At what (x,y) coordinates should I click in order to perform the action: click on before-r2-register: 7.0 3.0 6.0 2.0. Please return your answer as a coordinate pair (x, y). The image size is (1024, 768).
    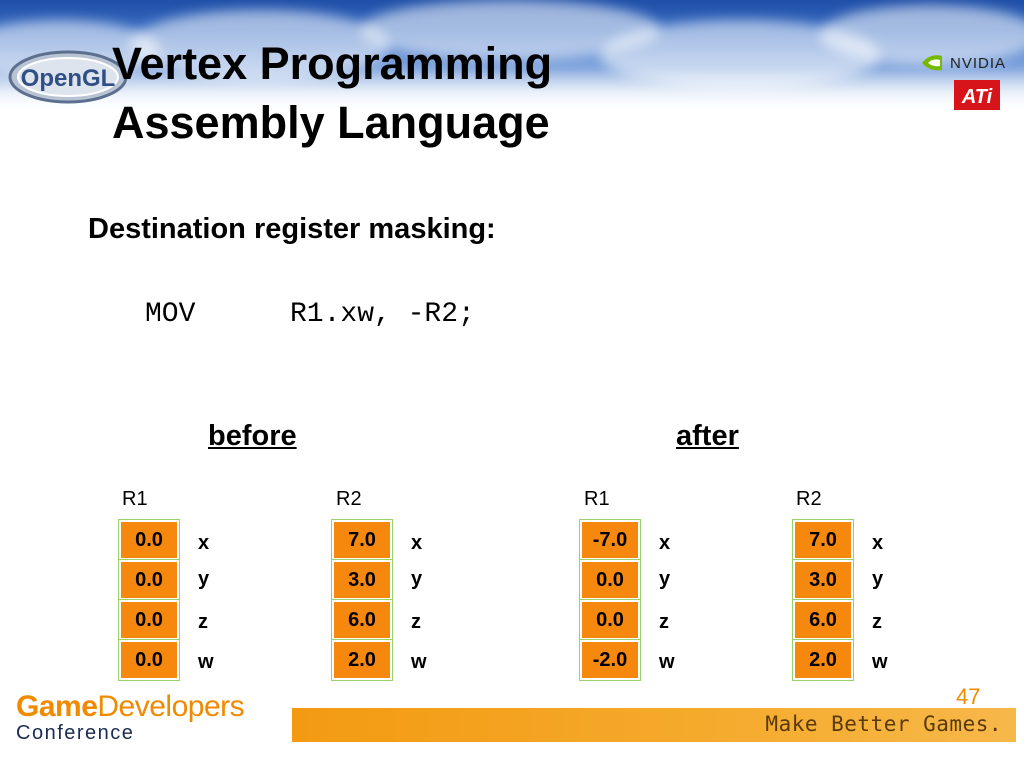
    Looking at the image, I should click on (362, 600).